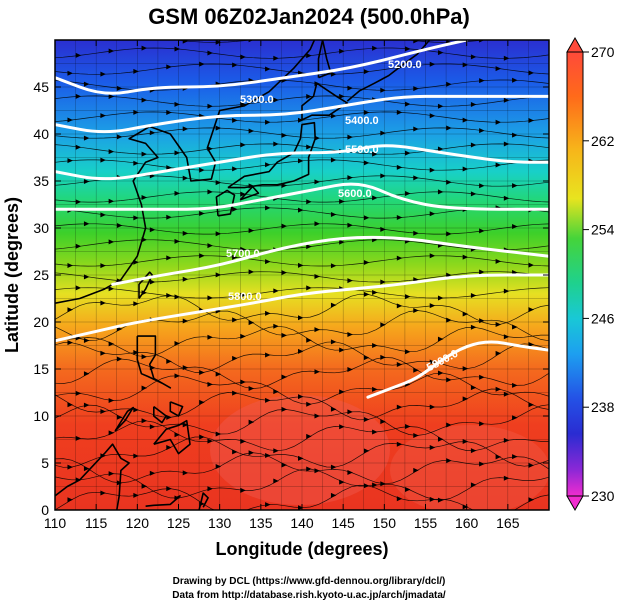 The width and height of the screenshot is (619, 605). What do you see at coordinates (55, 523) in the screenshot?
I see `x-tick-label: 110` at bounding box center [55, 523].